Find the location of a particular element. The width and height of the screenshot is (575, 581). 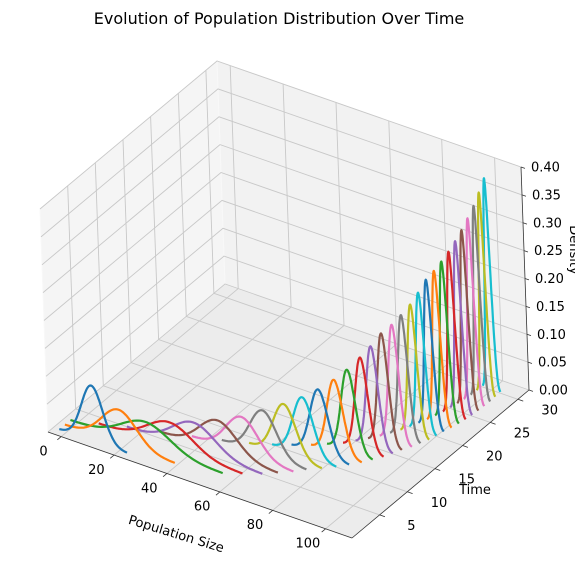

y-tick-label: 20 is located at coordinates (494, 457).